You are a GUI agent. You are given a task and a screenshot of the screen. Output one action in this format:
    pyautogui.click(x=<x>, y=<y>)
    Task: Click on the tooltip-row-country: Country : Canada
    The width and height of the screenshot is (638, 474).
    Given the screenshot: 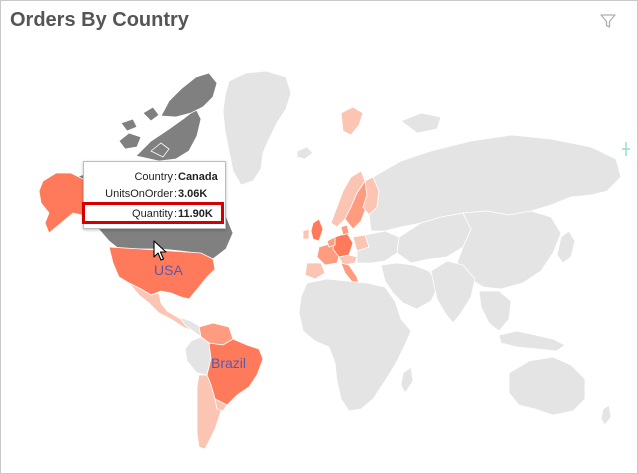 What is the action you would take?
    pyautogui.click(x=154, y=177)
    